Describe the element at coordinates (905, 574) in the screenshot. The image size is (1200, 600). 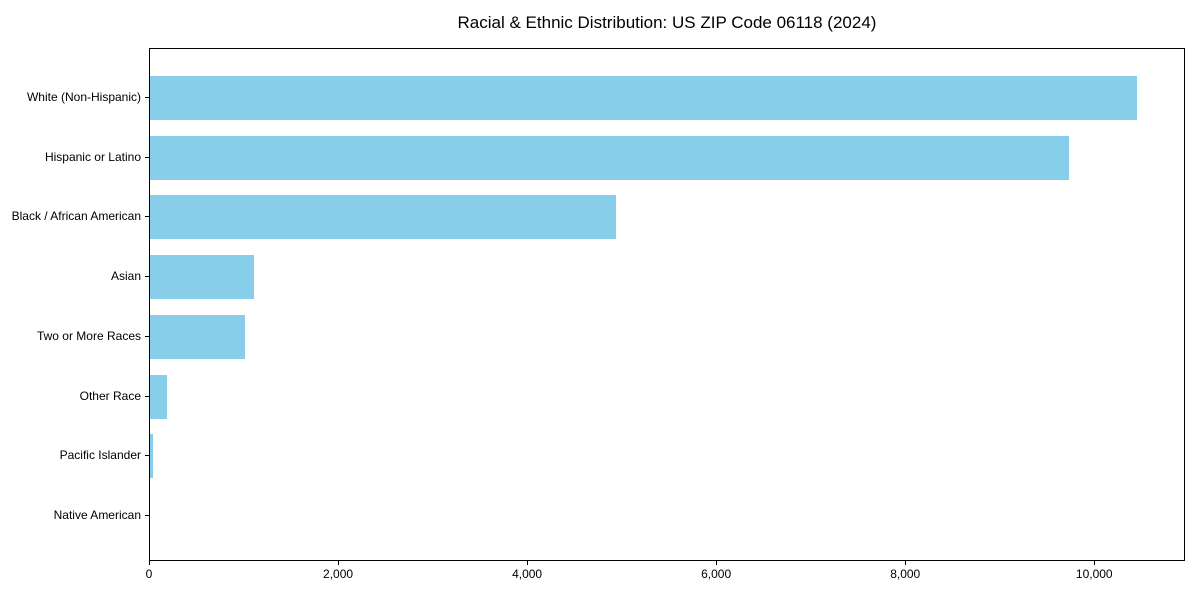
I see `x-axis-tick-label: 8,000` at that location.